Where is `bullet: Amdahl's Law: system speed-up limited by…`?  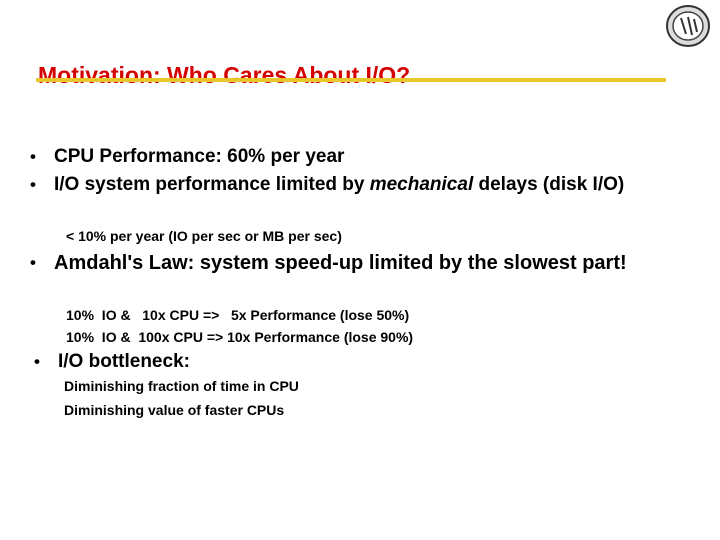 bullet: Amdahl's Law: system speed-up limited by… is located at coordinates (362, 263).